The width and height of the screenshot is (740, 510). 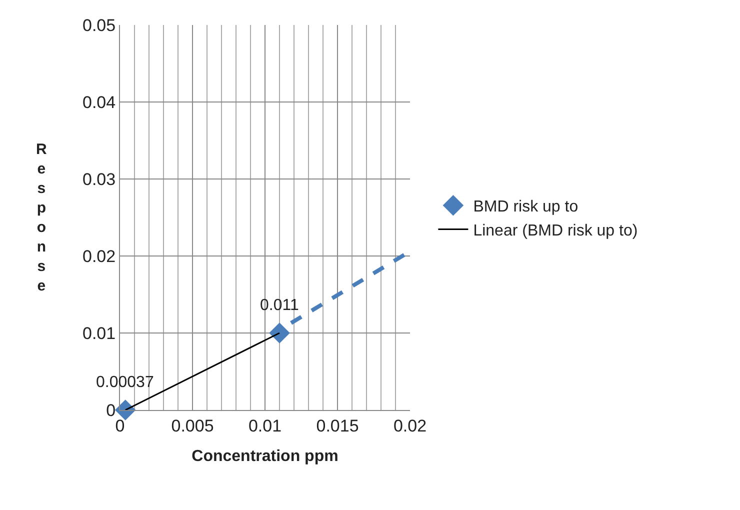 What do you see at coordinates (410, 426) in the screenshot?
I see `x-tick-label: 0.02` at bounding box center [410, 426].